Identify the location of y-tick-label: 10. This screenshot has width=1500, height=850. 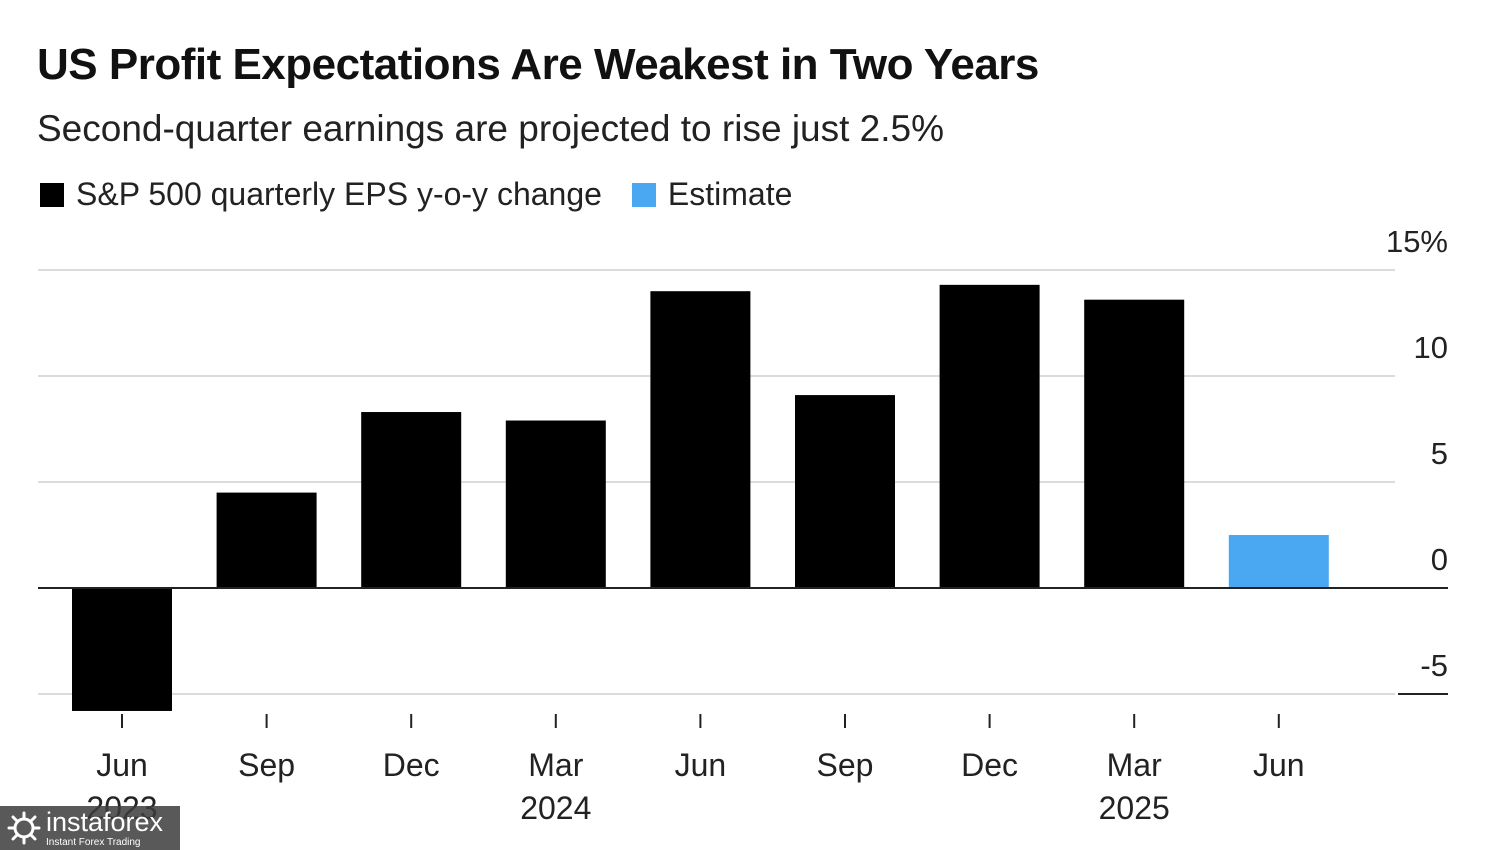
(1431, 347).